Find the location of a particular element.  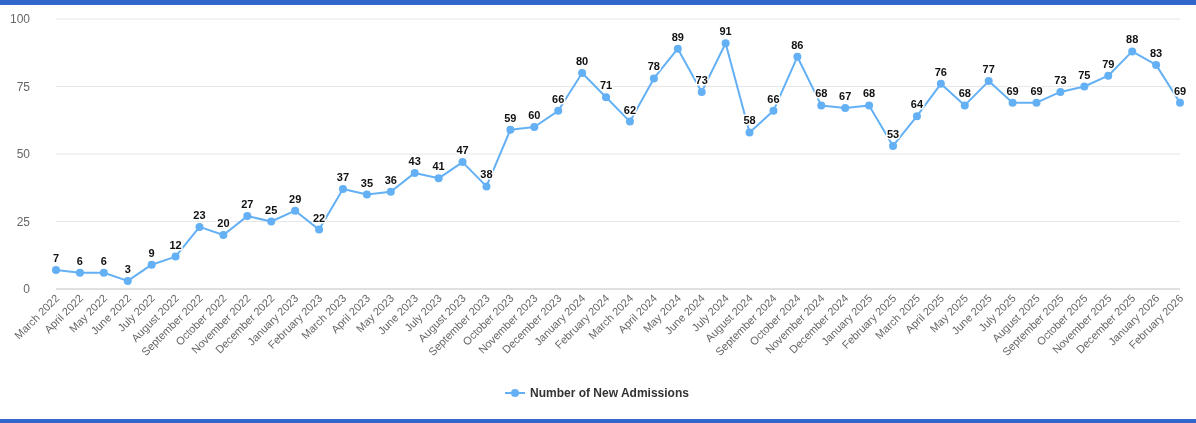

data-label: 76 is located at coordinates (940, 71).